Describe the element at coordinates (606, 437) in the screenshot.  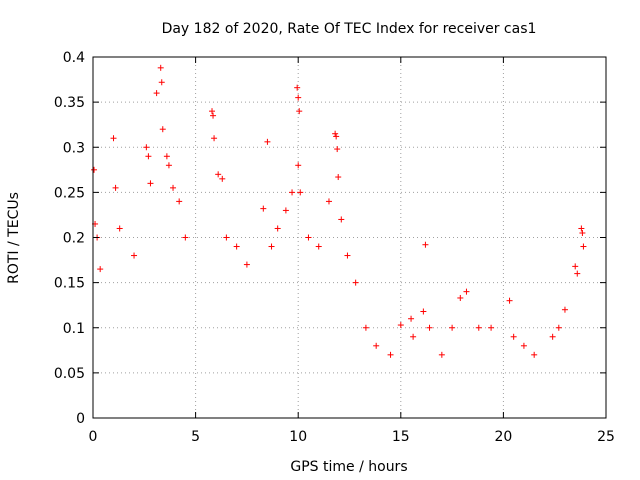
I see `x-tick-label: 25` at that location.